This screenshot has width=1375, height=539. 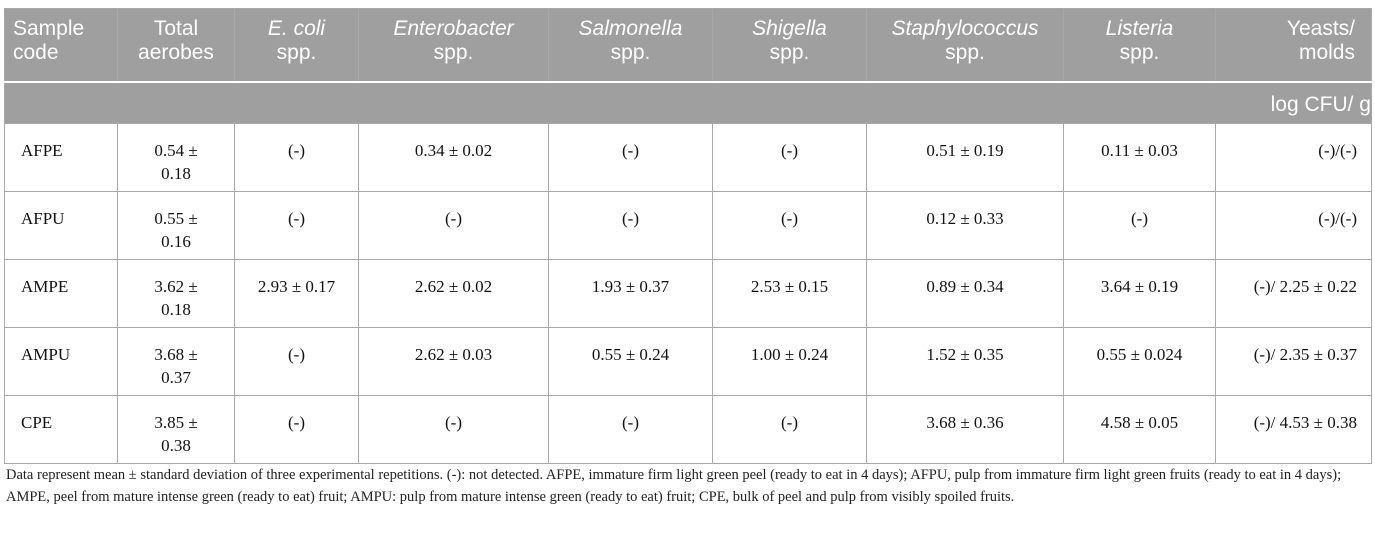 I want to click on column-header-line: molds, so click(x=1326, y=52).